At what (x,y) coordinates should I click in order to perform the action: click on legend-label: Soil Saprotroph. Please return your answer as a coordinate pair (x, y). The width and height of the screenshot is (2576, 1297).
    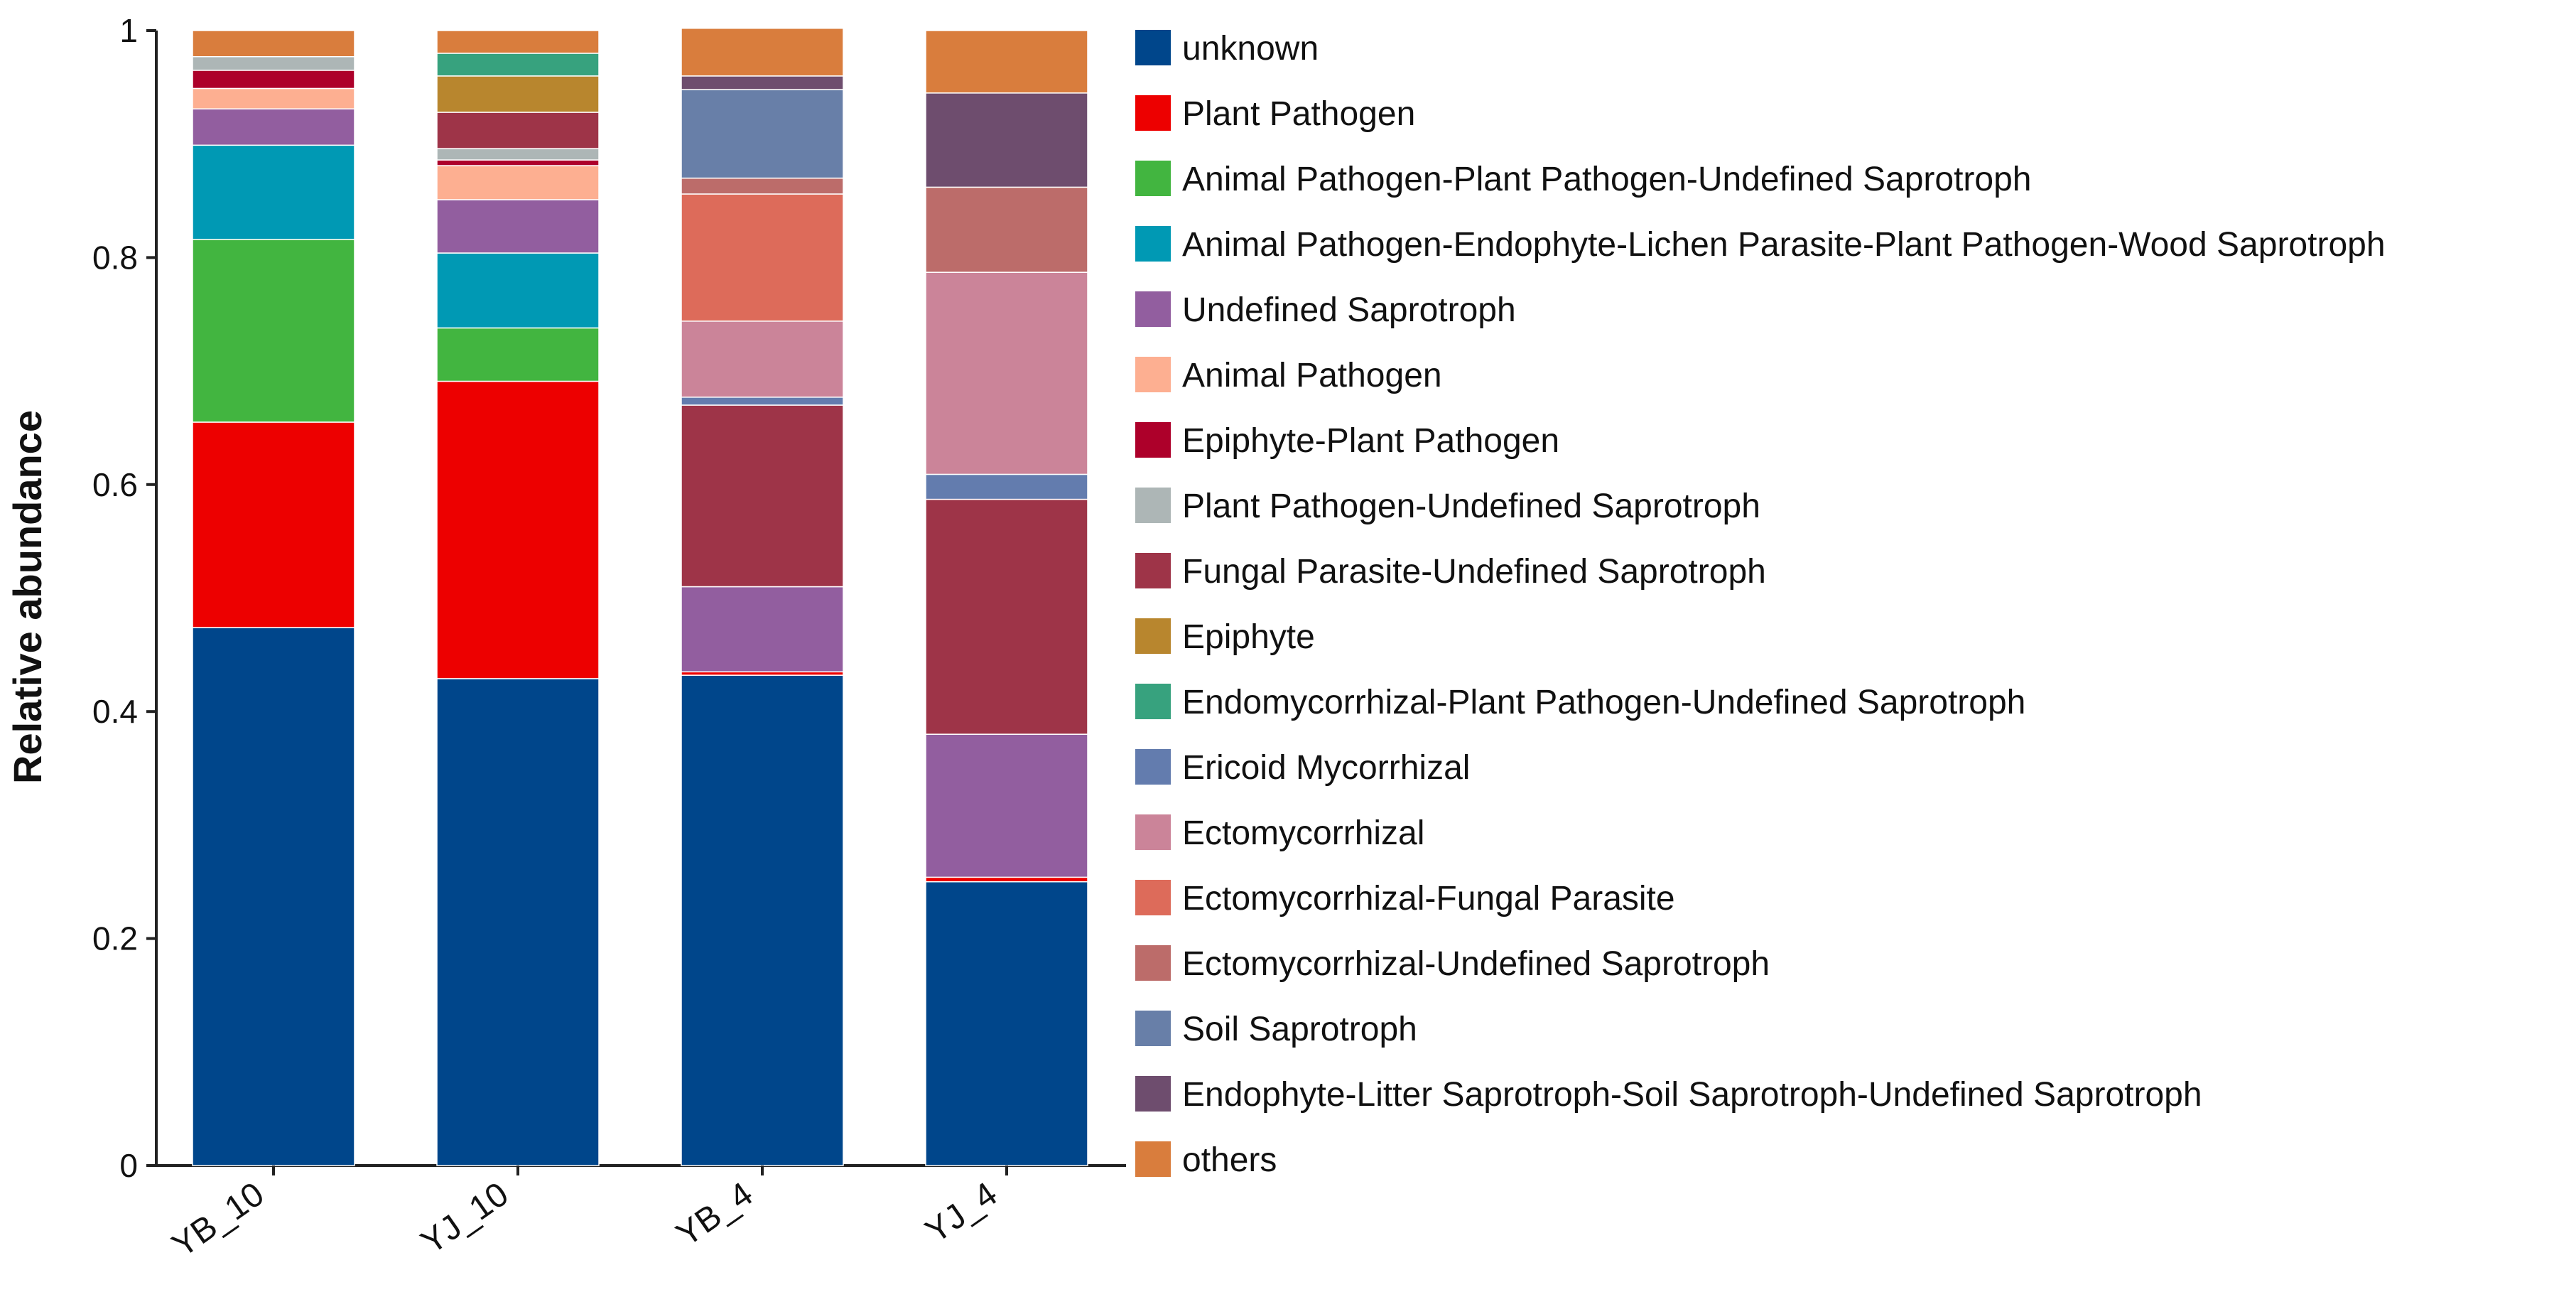
    Looking at the image, I should click on (1299, 1029).